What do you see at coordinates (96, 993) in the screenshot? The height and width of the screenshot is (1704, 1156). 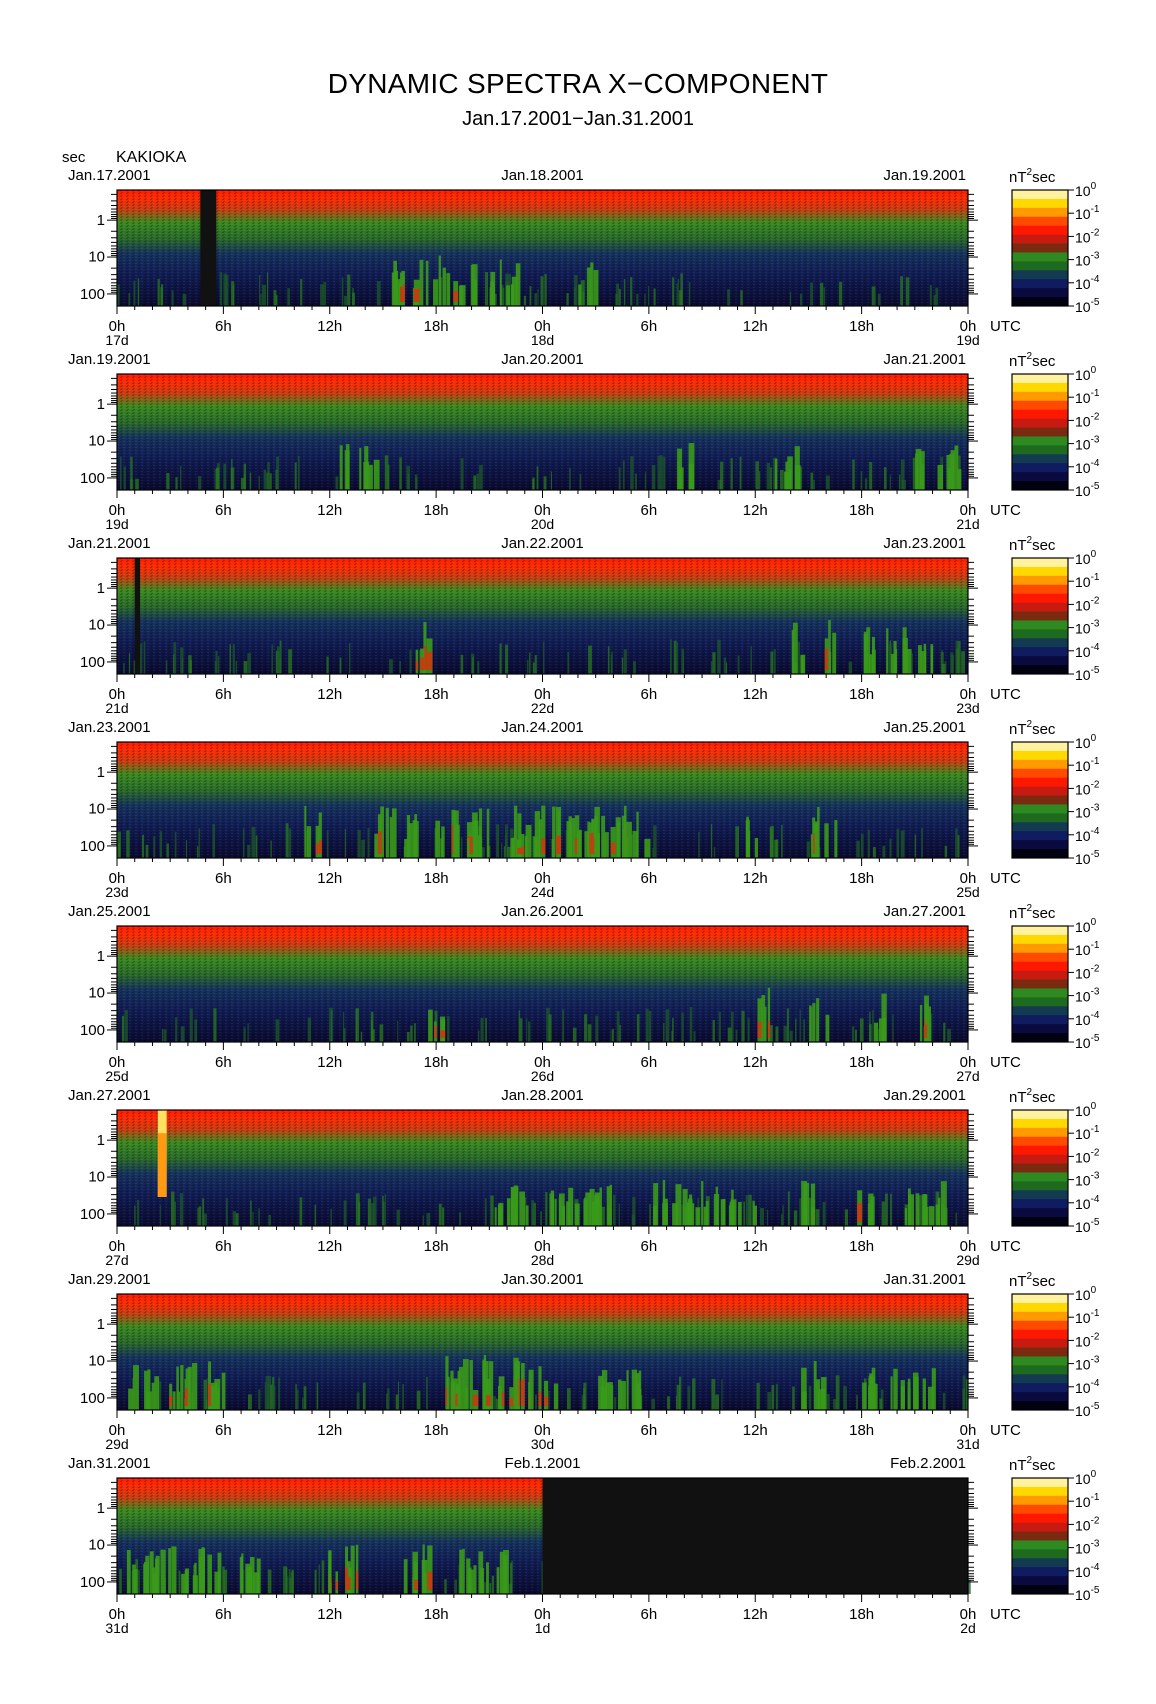 I see `y-tick-label: 10` at bounding box center [96, 993].